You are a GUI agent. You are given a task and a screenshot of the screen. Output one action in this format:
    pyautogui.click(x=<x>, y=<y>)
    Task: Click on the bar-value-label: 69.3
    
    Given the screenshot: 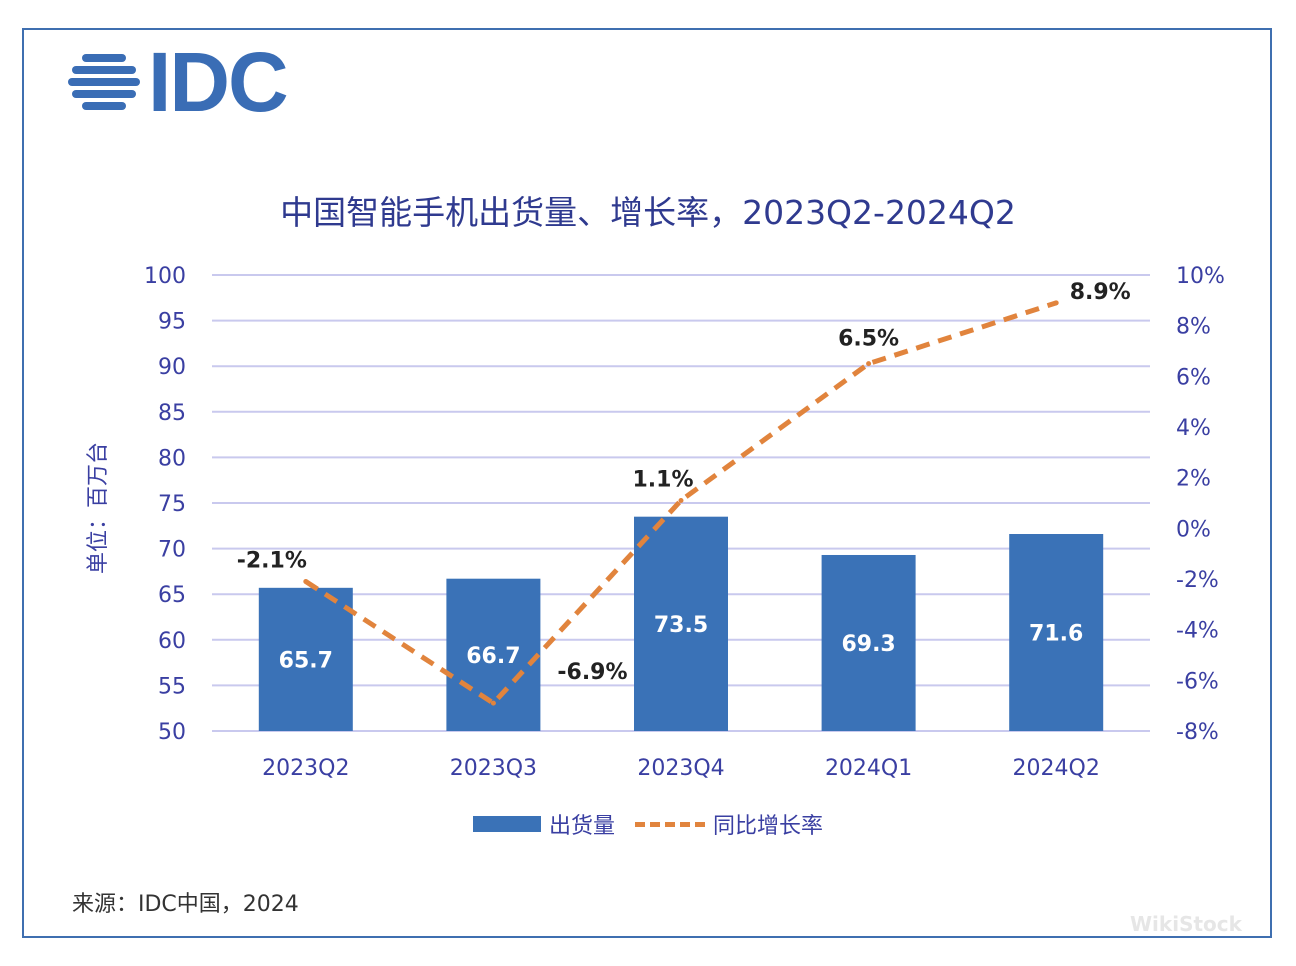 What is the action you would take?
    pyautogui.click(x=868, y=644)
    